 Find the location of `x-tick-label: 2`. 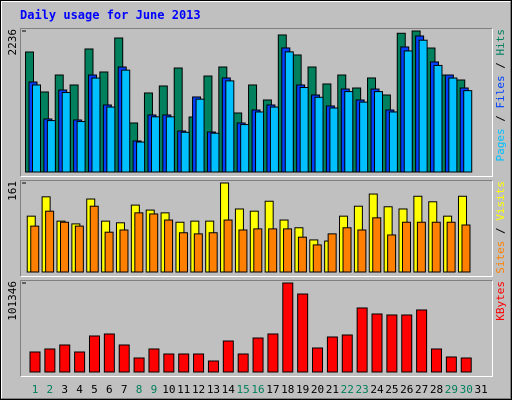

x-tick-label: 2 is located at coordinates (50, 389).